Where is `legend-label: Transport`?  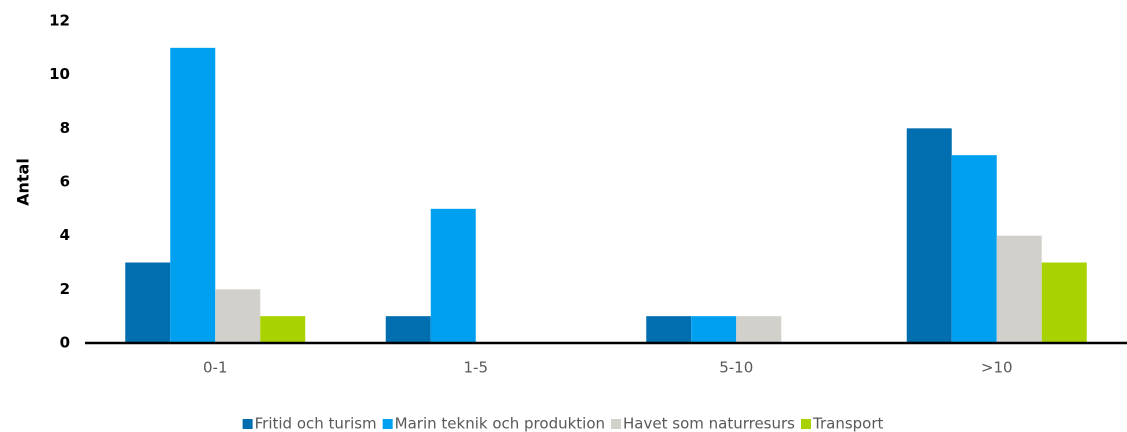 legend-label: Transport is located at coordinates (848, 423).